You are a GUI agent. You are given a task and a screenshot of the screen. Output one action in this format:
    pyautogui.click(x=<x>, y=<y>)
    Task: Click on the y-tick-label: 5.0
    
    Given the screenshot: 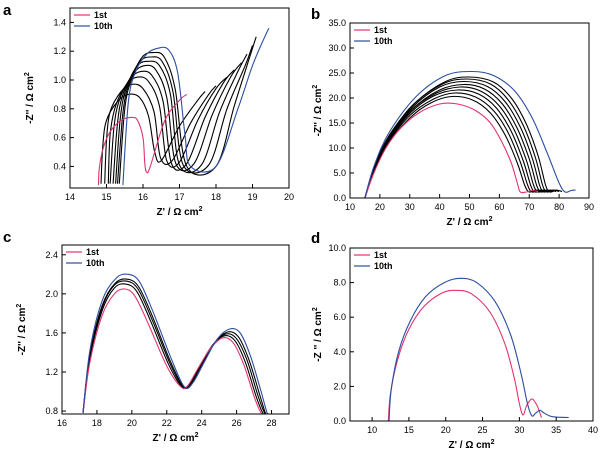 What is the action you would take?
    pyautogui.click(x=339, y=173)
    